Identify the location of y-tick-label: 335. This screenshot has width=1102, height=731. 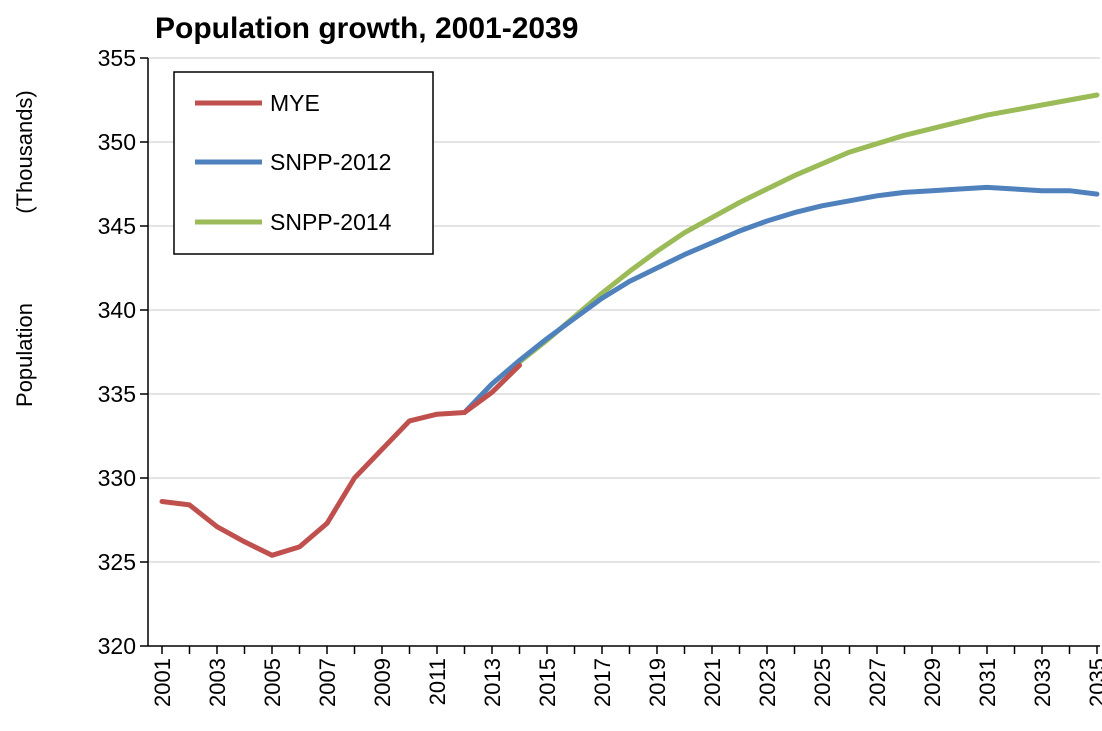
(117, 394).